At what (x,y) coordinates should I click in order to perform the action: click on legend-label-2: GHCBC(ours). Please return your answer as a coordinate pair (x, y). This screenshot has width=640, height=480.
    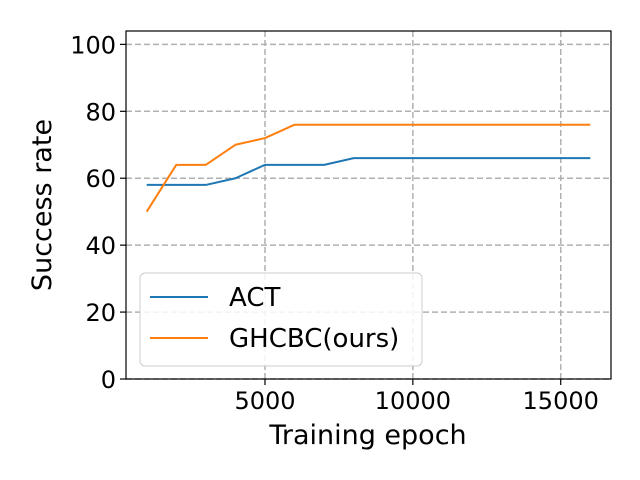
    Looking at the image, I should click on (314, 339).